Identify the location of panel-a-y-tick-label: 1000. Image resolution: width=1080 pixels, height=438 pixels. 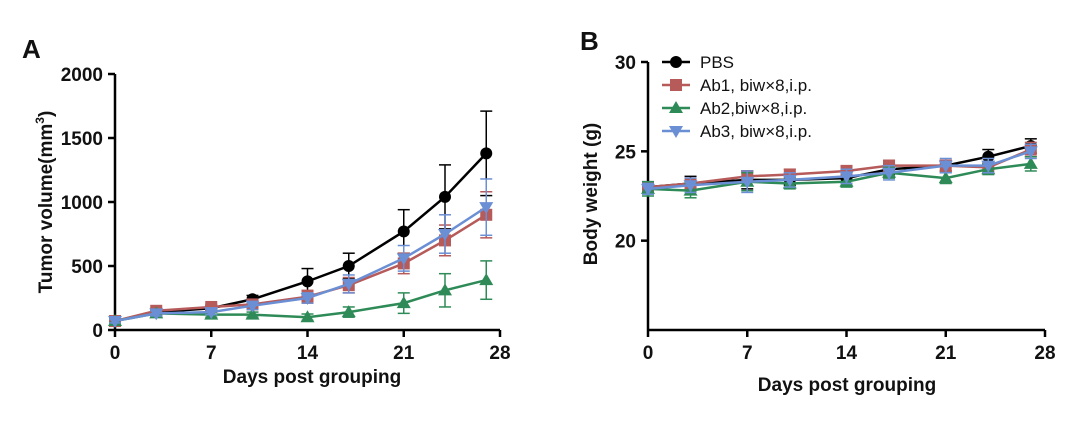
(82, 203).